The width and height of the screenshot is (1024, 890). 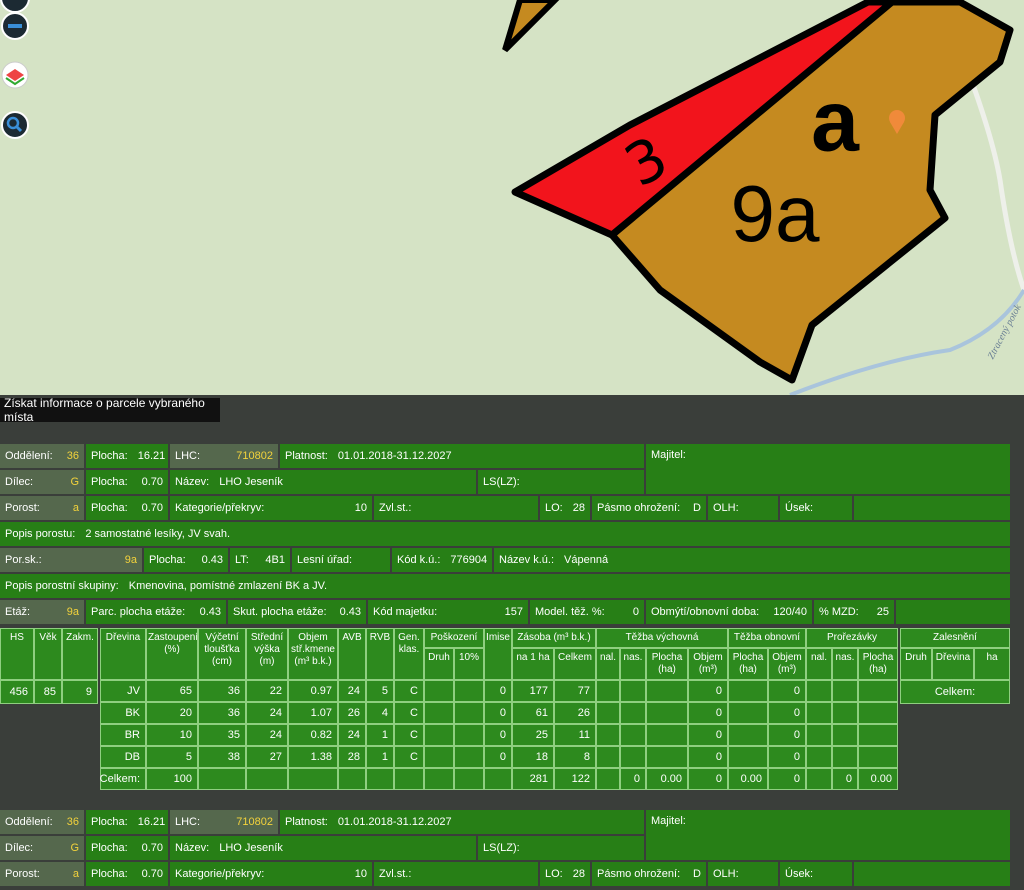 I want to click on table-header: Gen. klas., so click(x=409, y=654).